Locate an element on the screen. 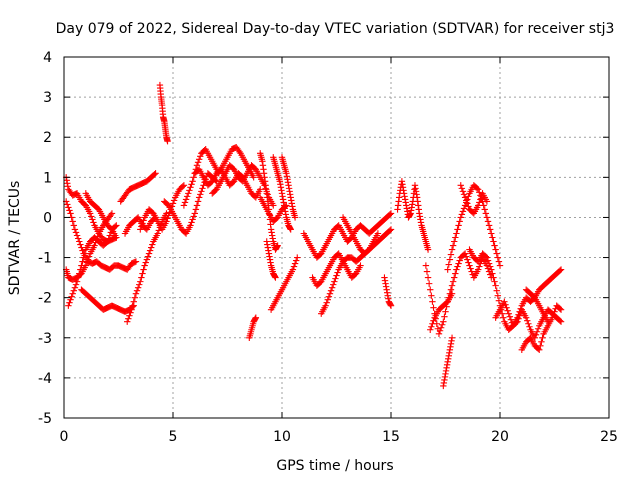 The image size is (640, 480). series-arc-ad is located at coordinates (441, 311).